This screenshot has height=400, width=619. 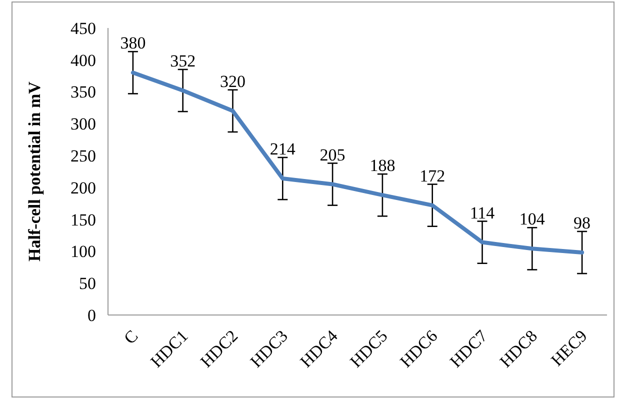 I want to click on y-tick-label: 250, so click(x=83, y=156).